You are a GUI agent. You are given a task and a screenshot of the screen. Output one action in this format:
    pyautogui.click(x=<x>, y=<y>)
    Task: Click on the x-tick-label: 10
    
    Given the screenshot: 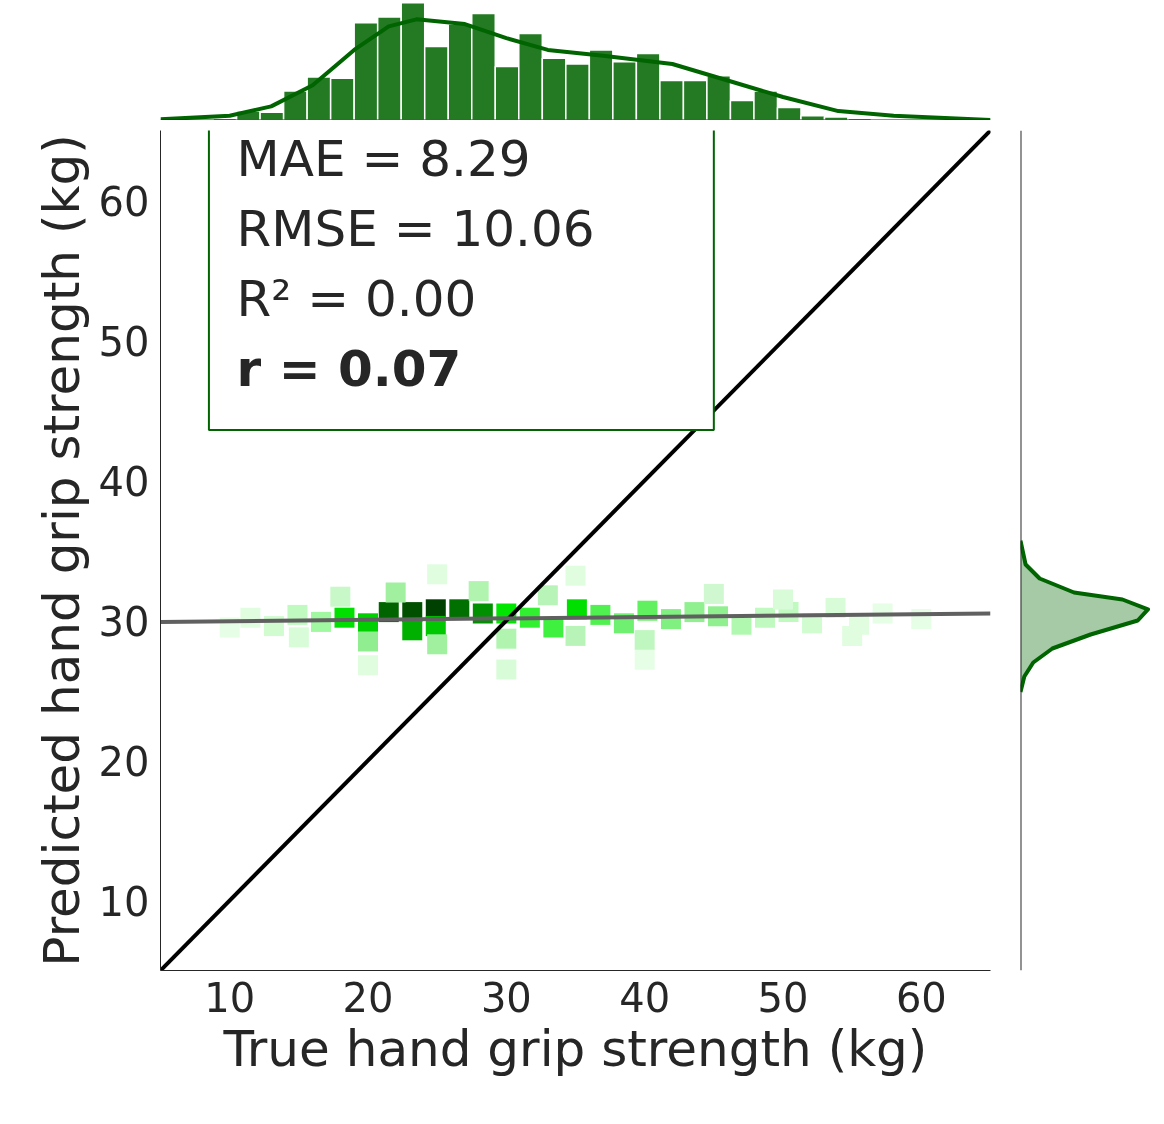 What is the action you would take?
    pyautogui.click(x=230, y=997)
    